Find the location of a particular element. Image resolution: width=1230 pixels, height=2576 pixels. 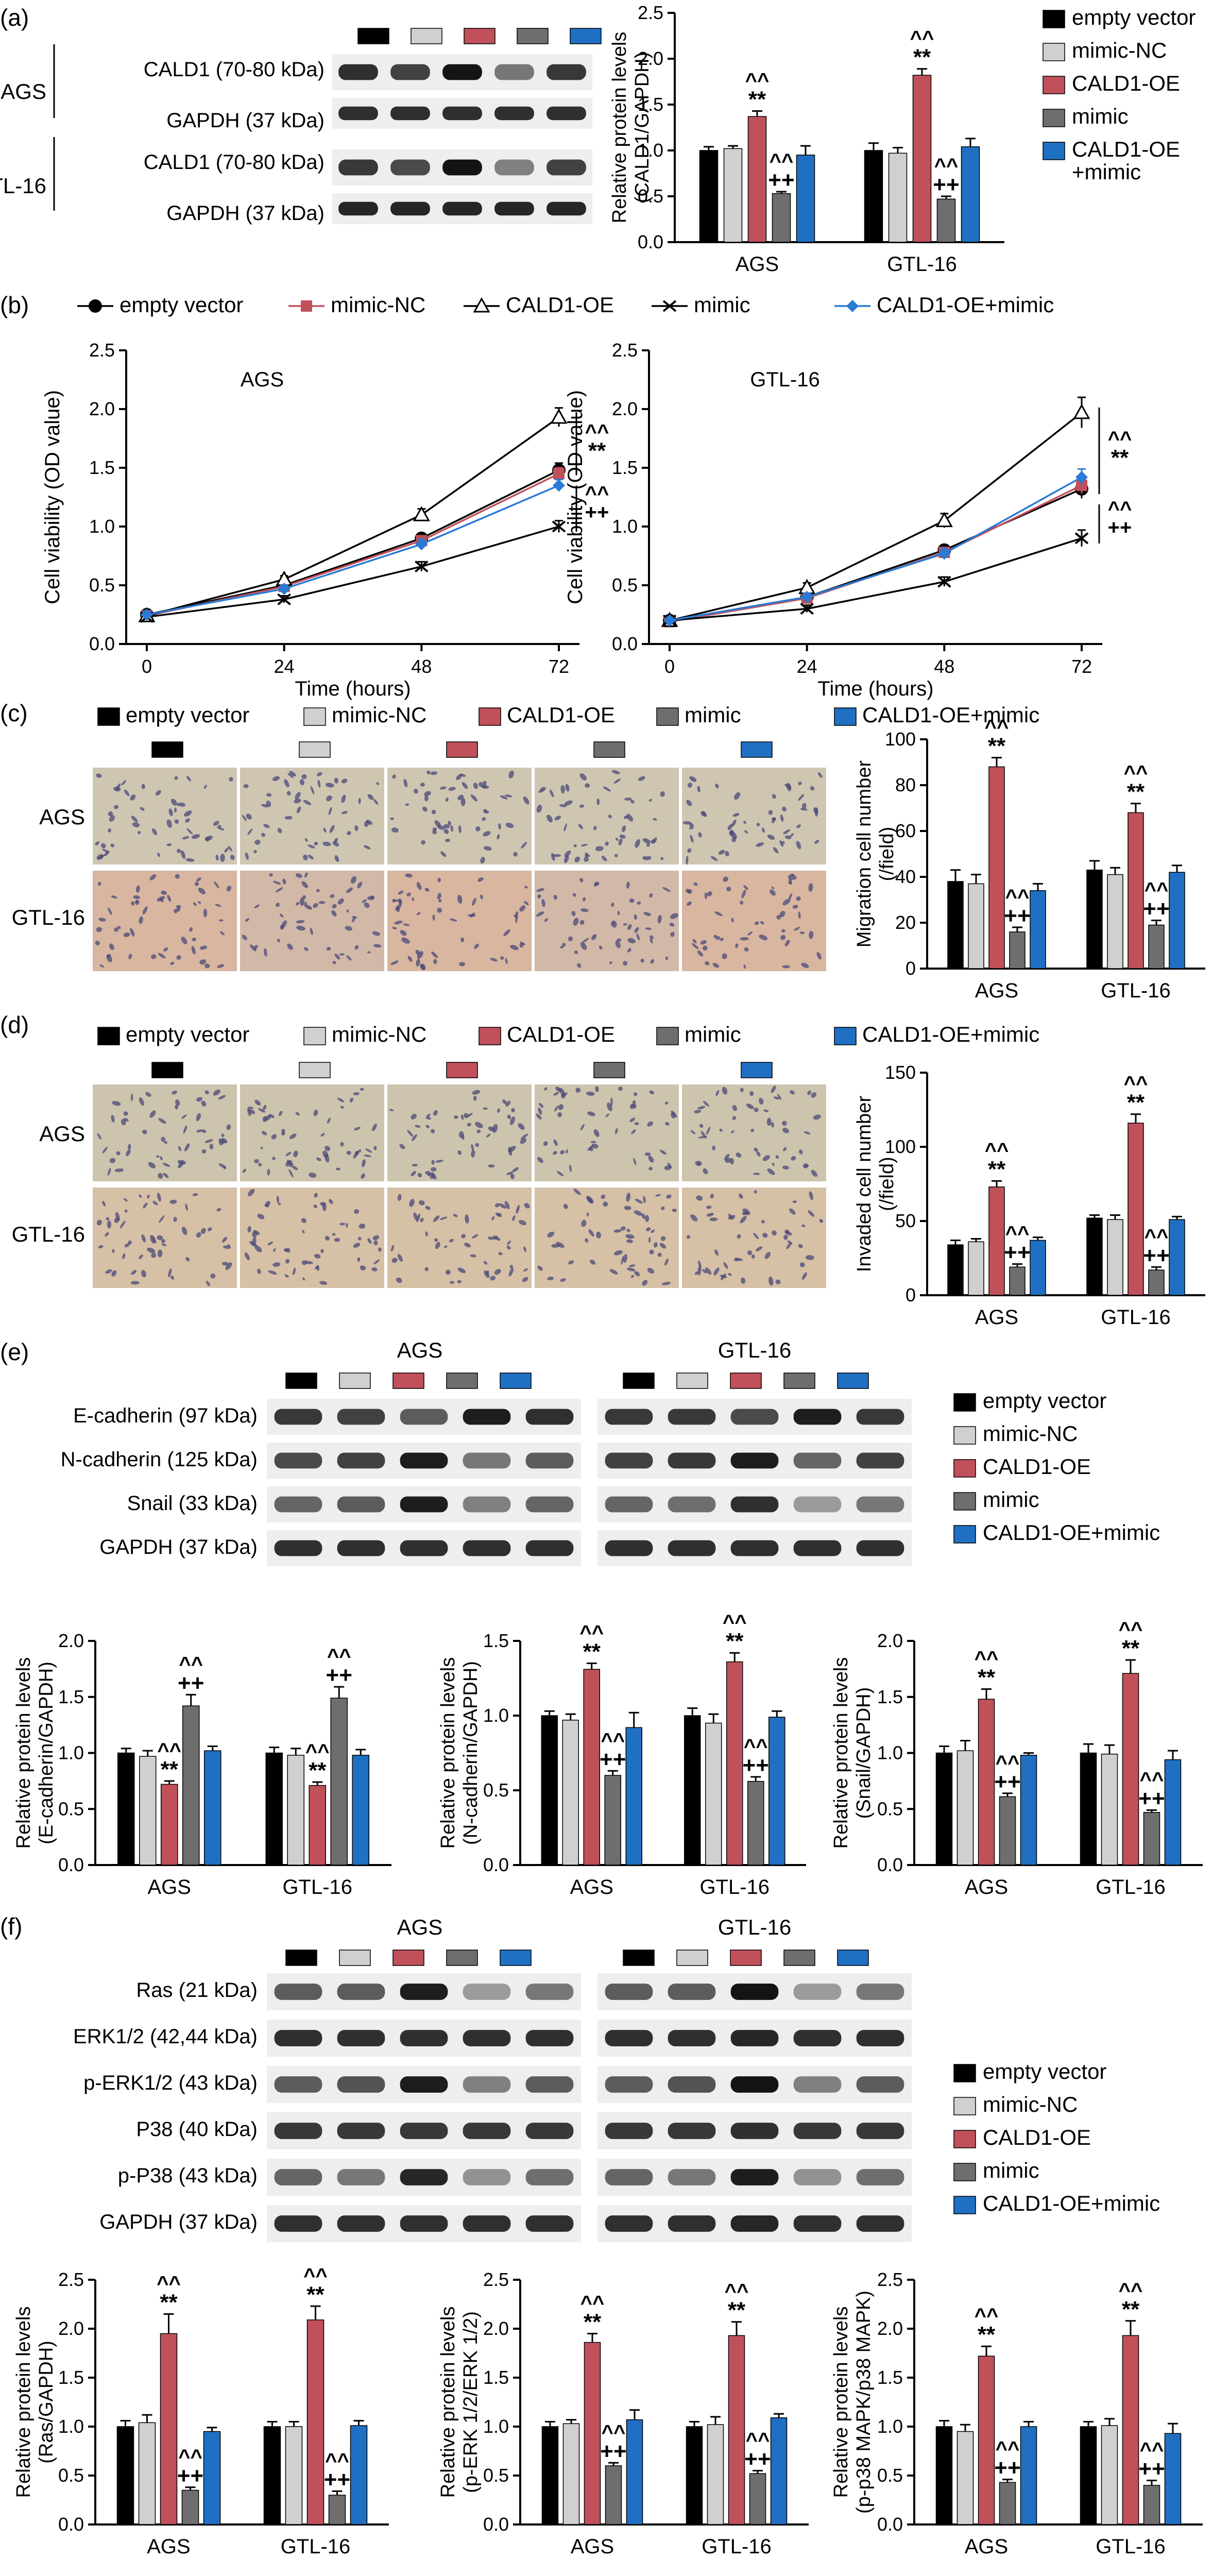

y-tick-label: 2.5 is located at coordinates (496, 2280).